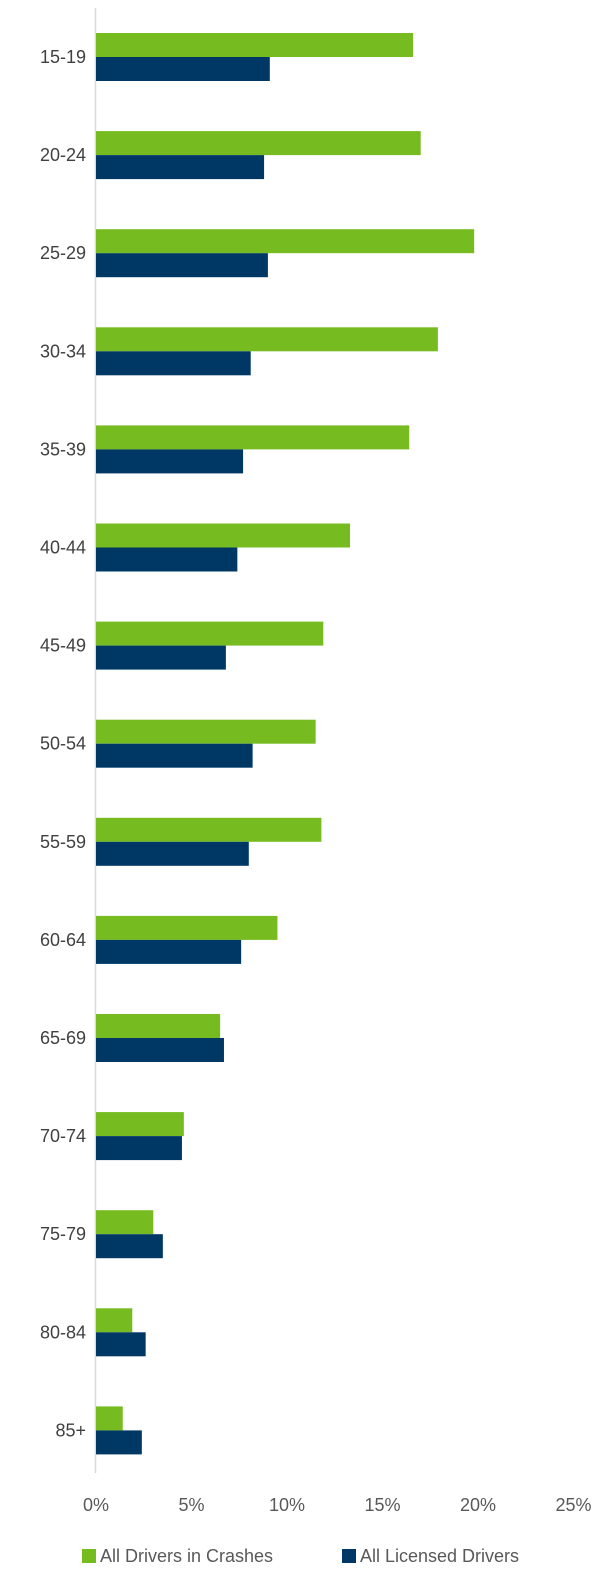  I want to click on category-label: 15-19, so click(63, 57).